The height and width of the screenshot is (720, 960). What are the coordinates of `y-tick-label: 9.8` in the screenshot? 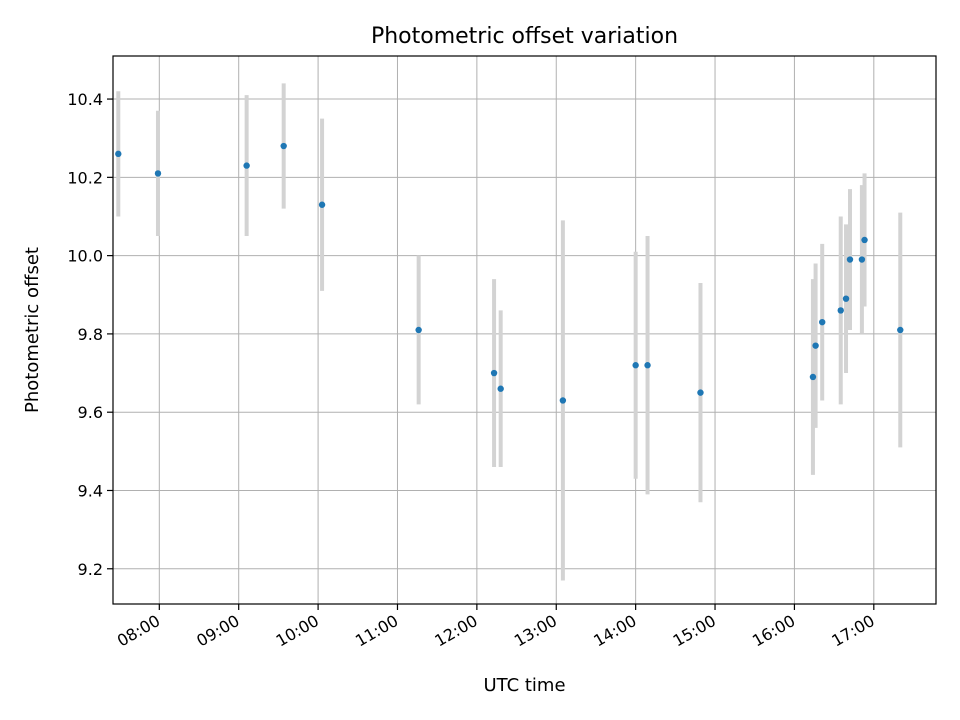 It's located at (90, 334).